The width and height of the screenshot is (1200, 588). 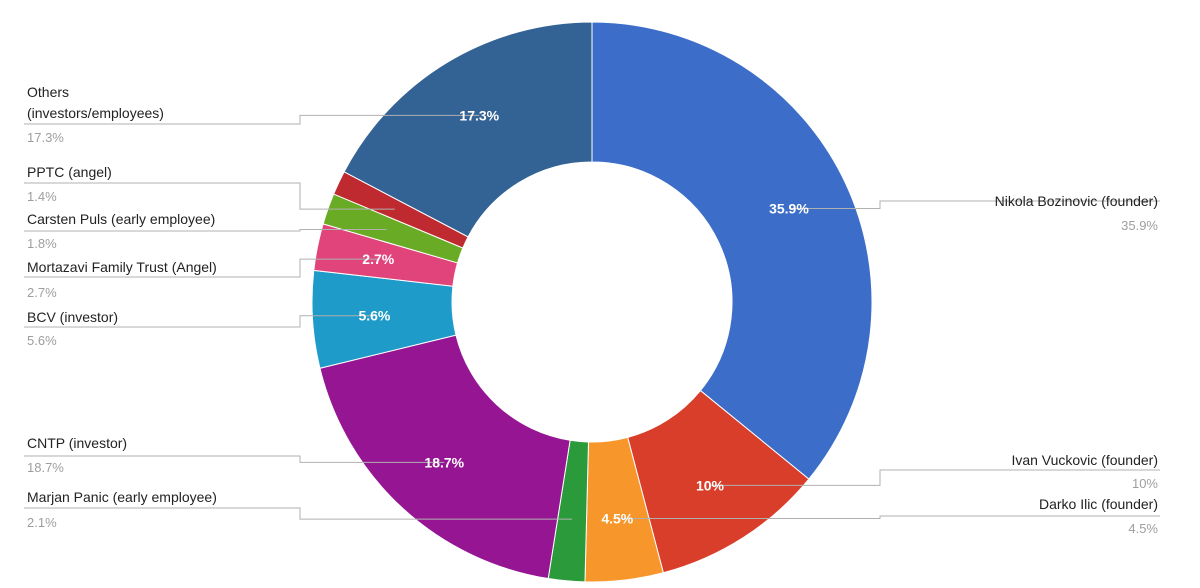 I want to click on outer-name-line-others-investors-employees-1: Others, so click(x=48, y=92).